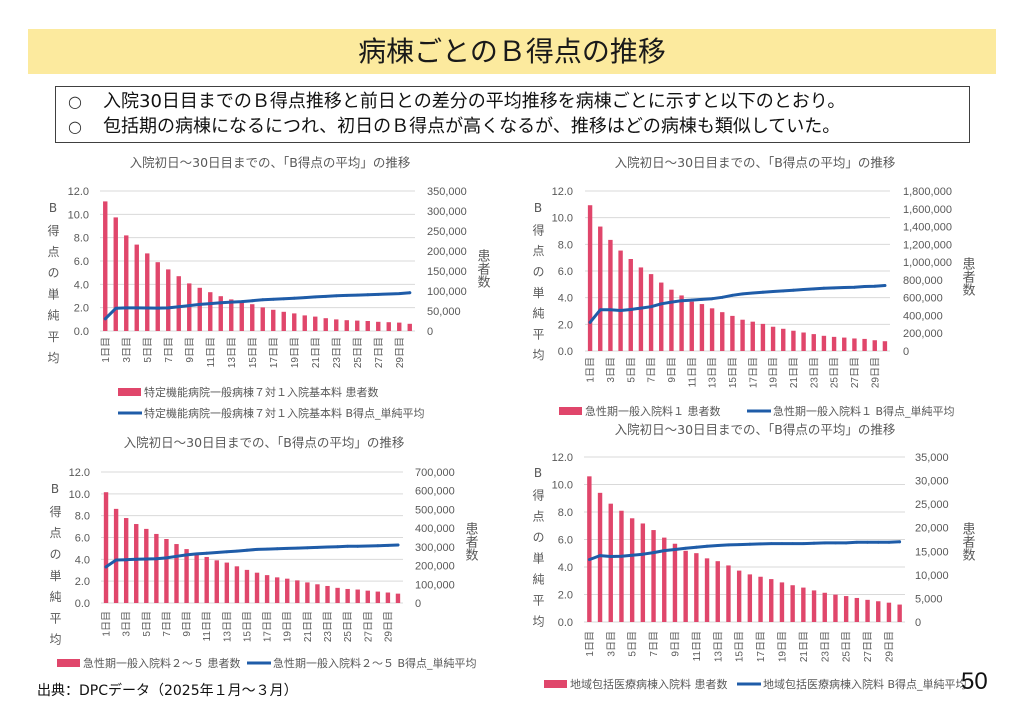 Image resolution: width=1024 pixels, height=726 pixels. I want to click on legend-item: 急性期一般入院料１ B得点_単純平均, so click(851, 411).